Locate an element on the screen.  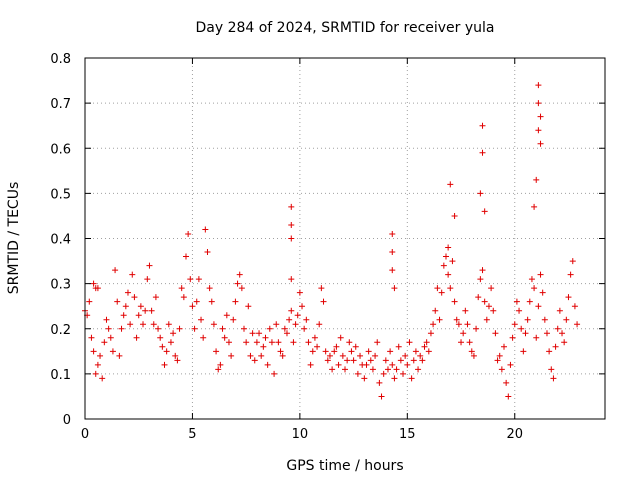
x-tick-label: 5 is located at coordinates (192, 434).